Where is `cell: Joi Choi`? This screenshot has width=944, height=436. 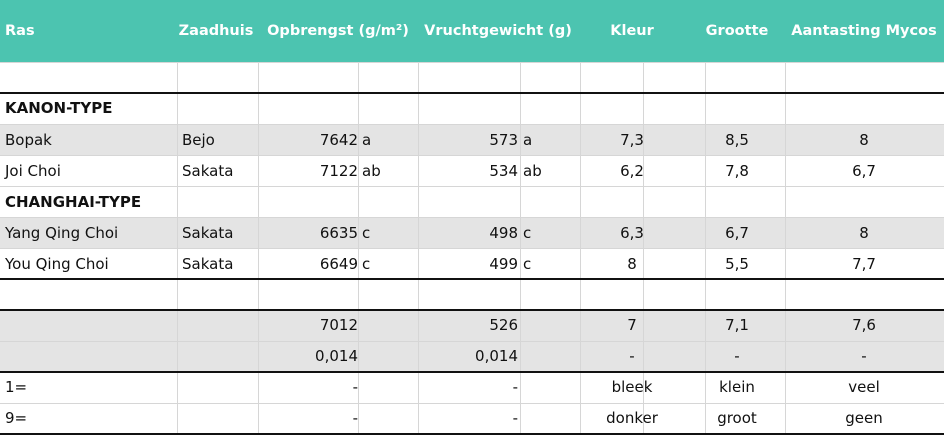
cell: Joi Choi is located at coordinates (33, 171).